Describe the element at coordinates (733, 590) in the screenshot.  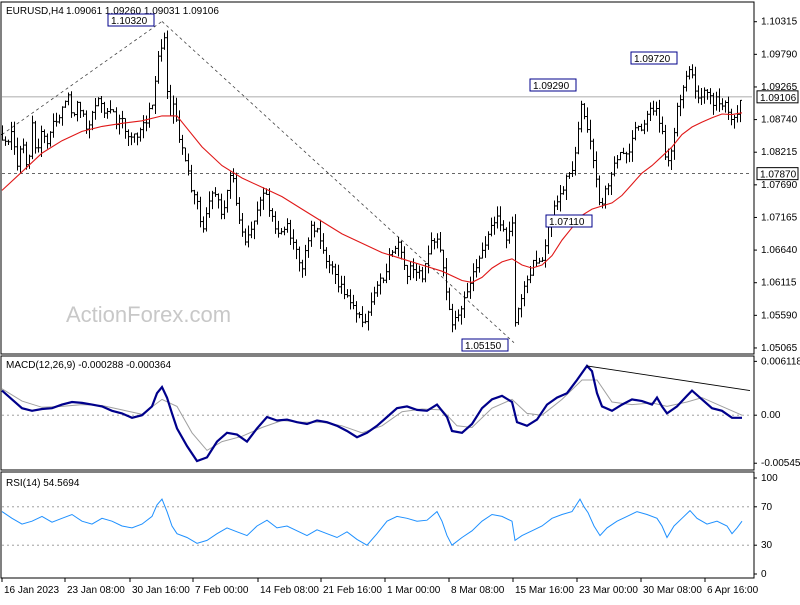
I see `time-tick-label: 6 Apr 16:00` at that location.